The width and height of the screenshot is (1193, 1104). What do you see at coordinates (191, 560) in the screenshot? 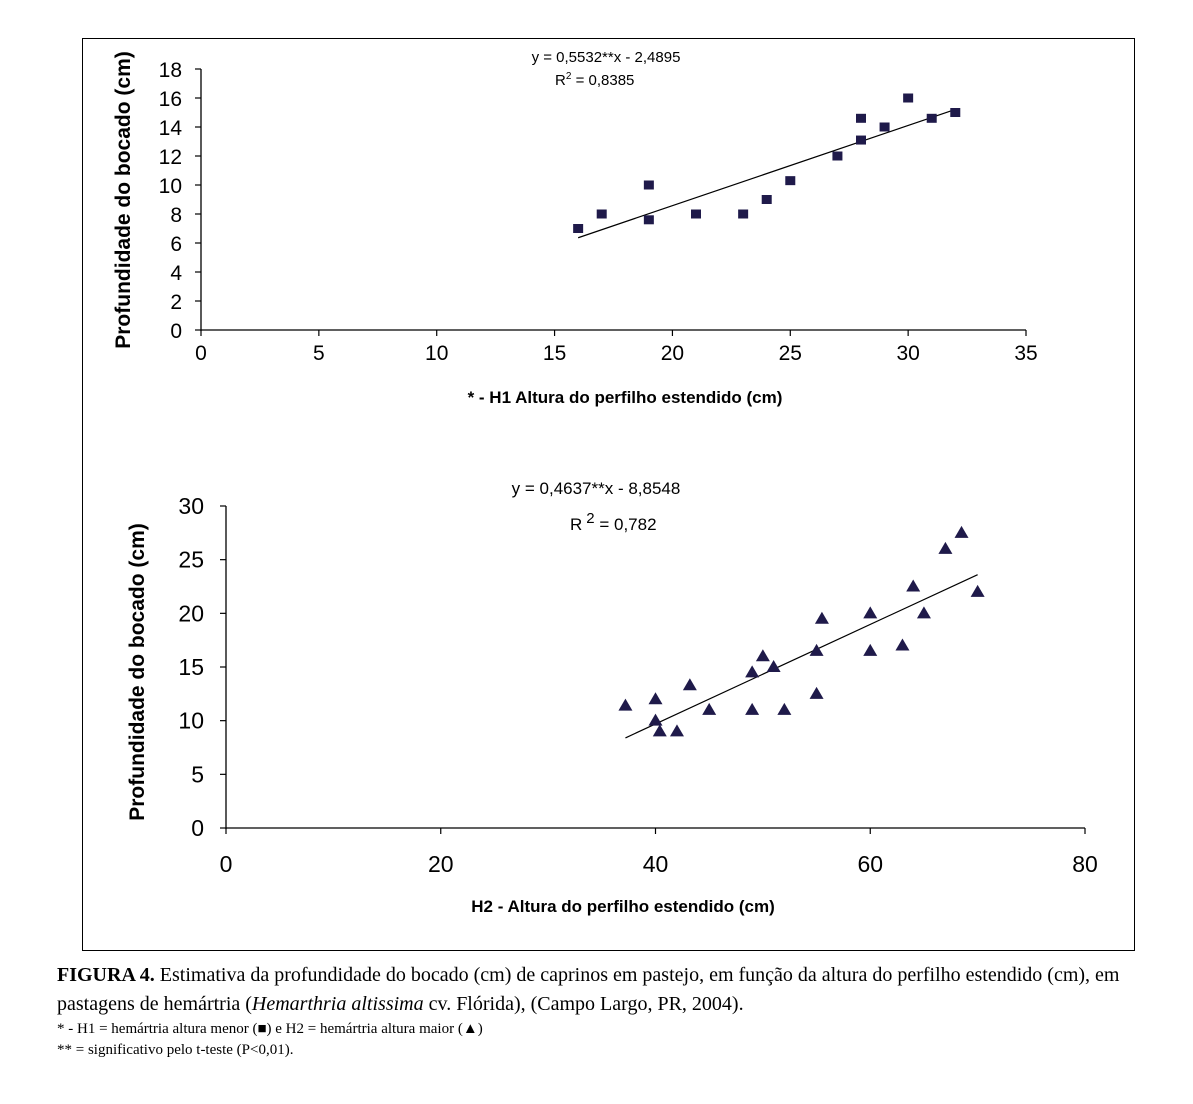
I see `h2-y-tick-label: 25` at bounding box center [191, 560].